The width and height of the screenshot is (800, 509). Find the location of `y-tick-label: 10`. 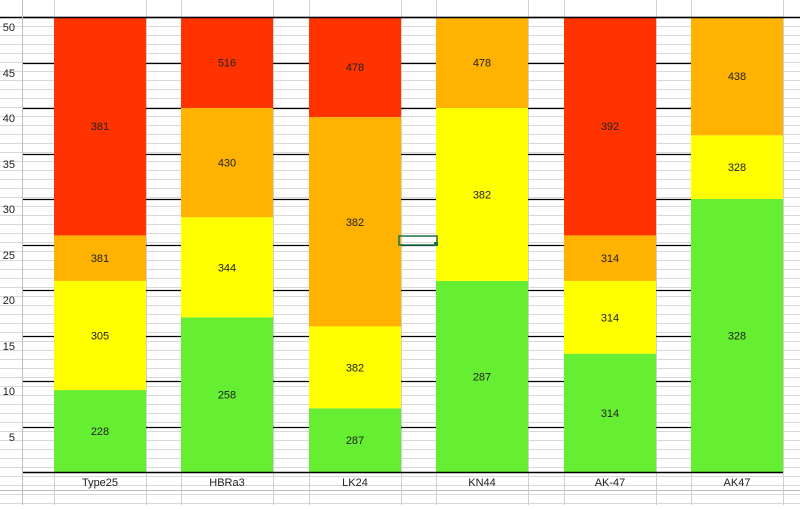

y-tick-label: 10 is located at coordinates (9, 392).